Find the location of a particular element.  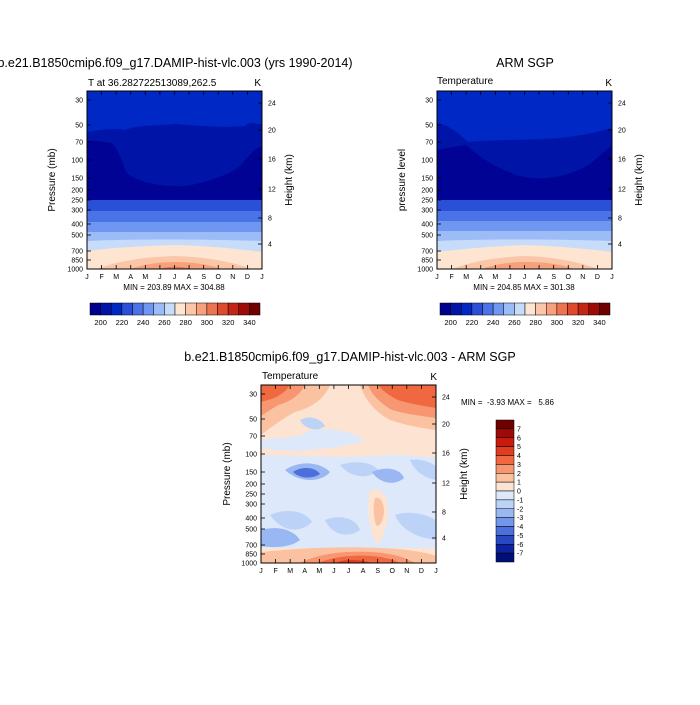

panel-model-minmax: MIN = 203.89 MAX = 304.88 is located at coordinates (174, 287).